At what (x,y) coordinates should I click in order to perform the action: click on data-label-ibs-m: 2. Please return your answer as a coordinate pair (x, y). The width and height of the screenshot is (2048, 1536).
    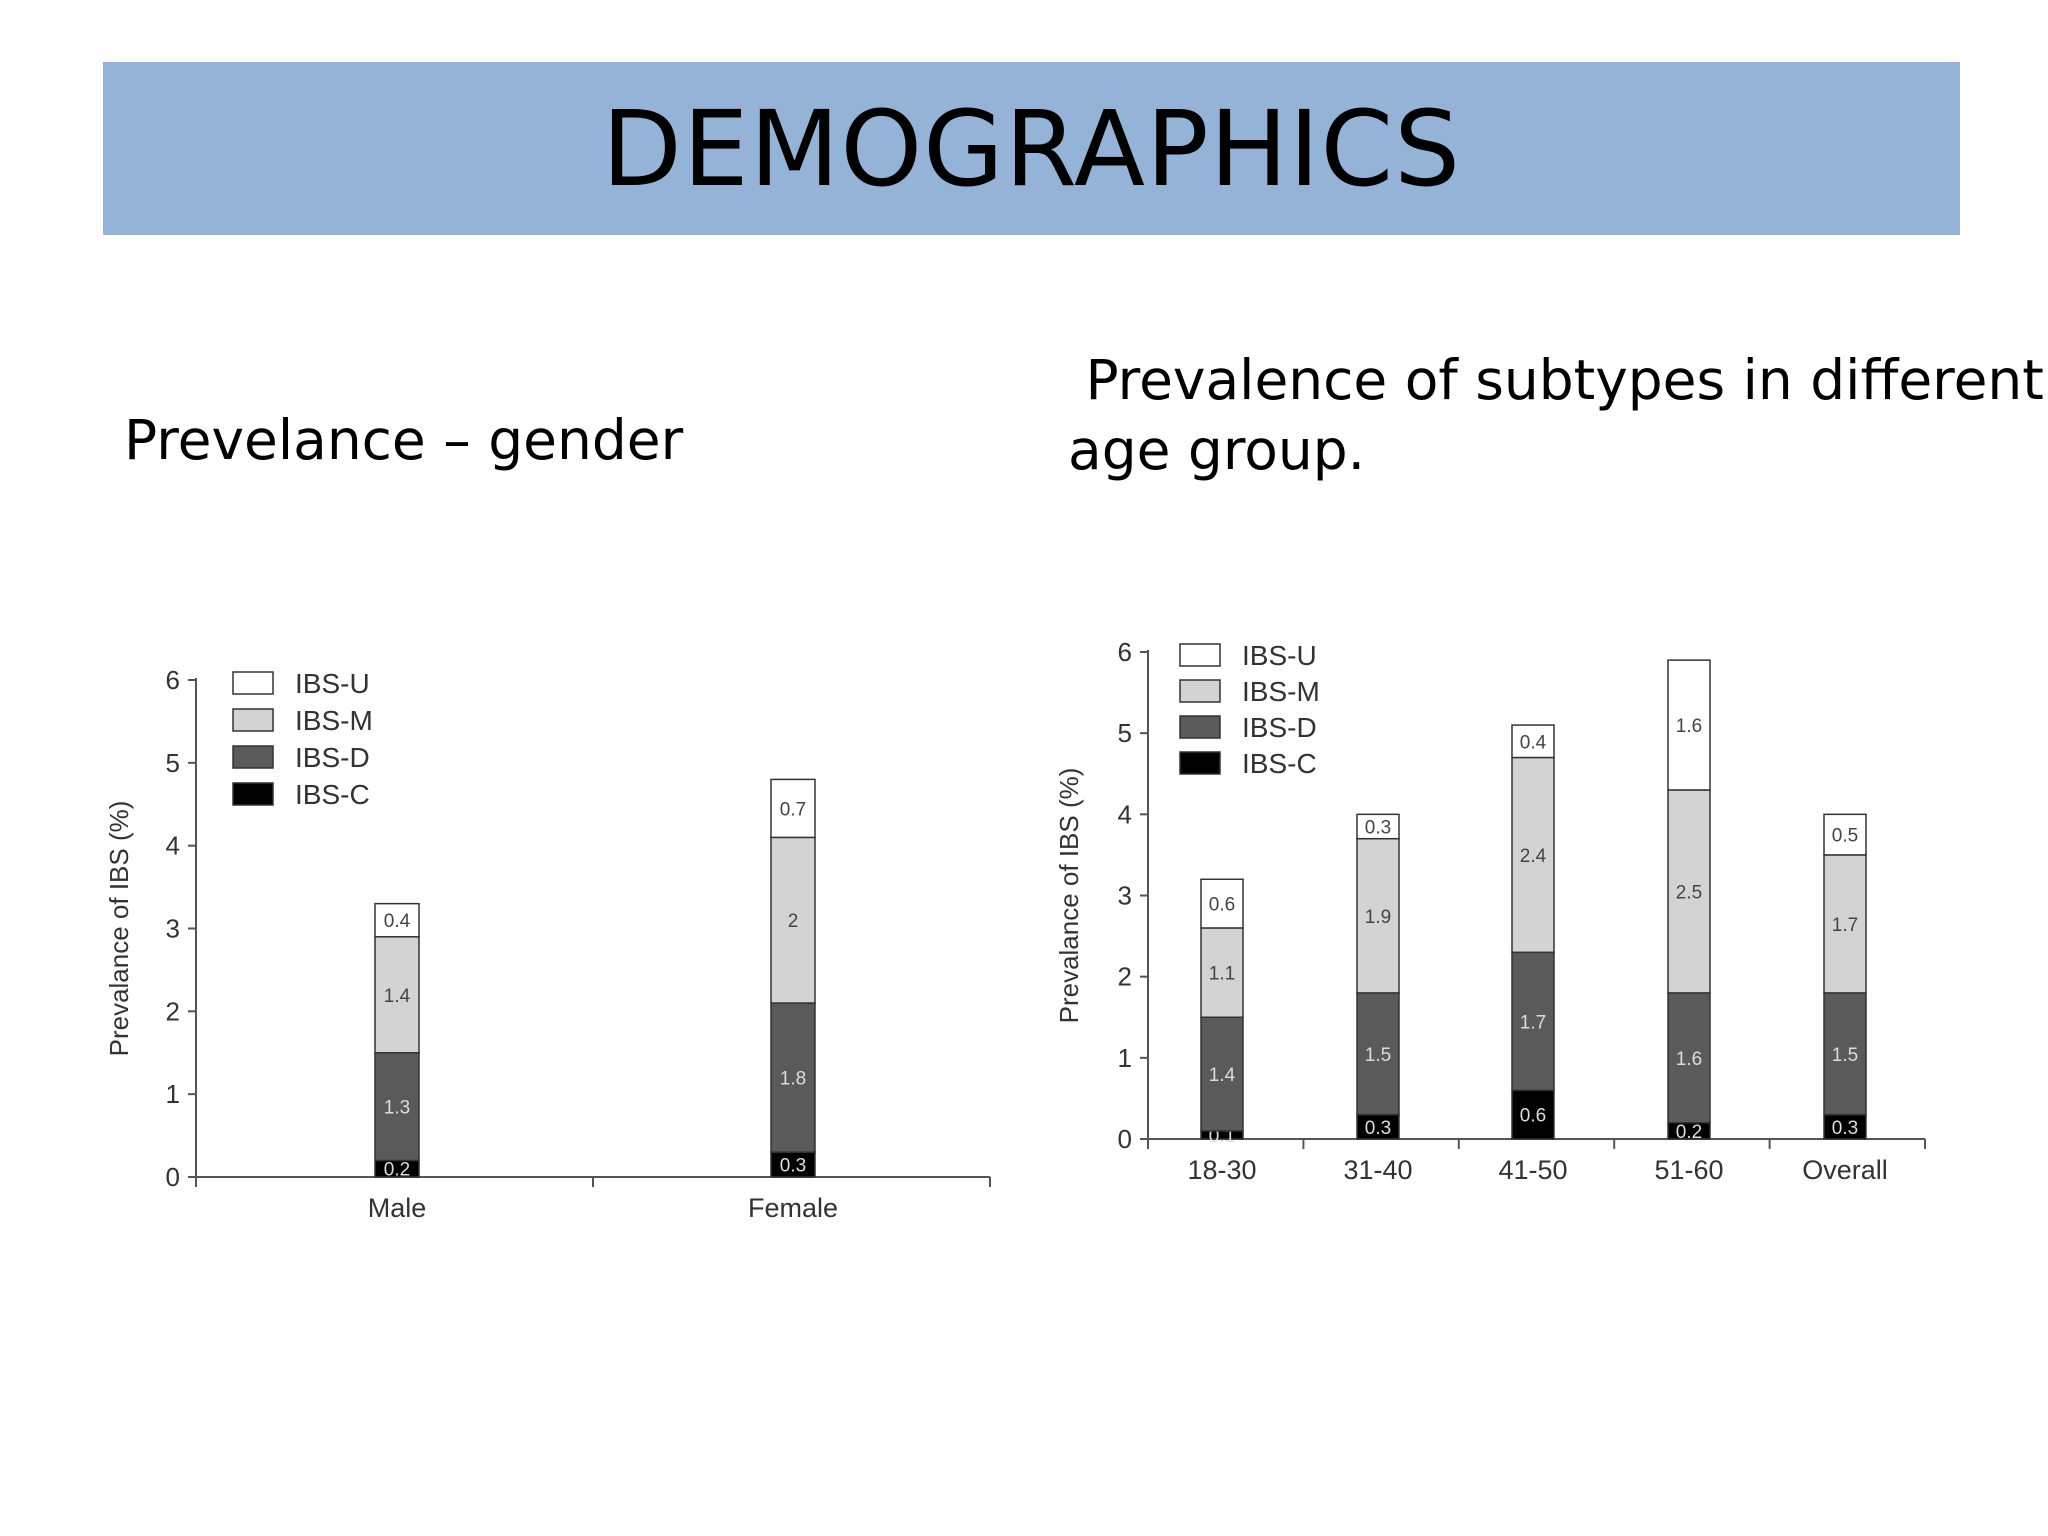
    Looking at the image, I should click on (793, 921).